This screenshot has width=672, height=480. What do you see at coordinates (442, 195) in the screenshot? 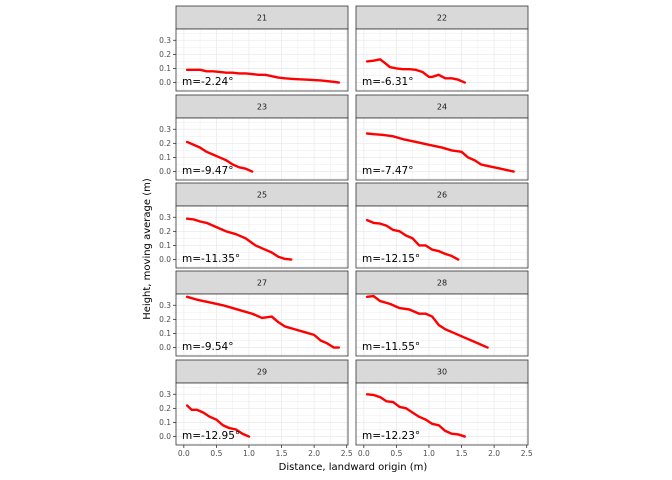
I see `panel-strip-label: 26` at bounding box center [442, 195].